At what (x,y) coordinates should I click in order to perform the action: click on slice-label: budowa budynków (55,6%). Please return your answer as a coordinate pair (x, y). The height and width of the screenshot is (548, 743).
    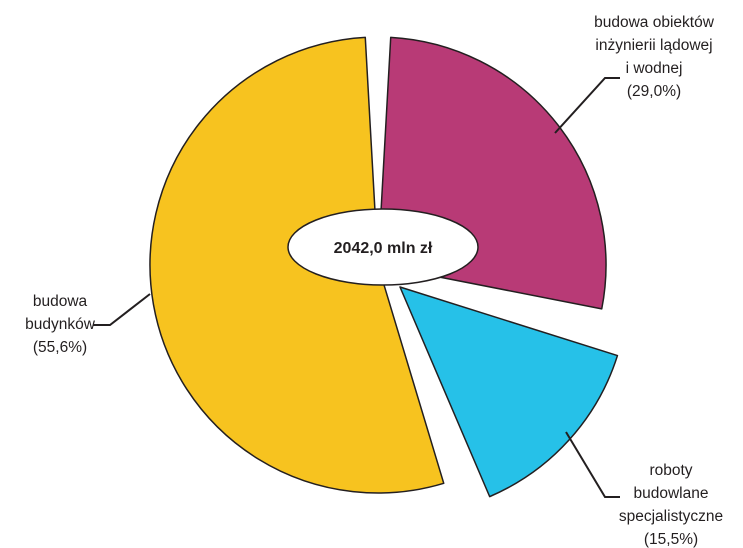
    Looking at the image, I should click on (60, 324).